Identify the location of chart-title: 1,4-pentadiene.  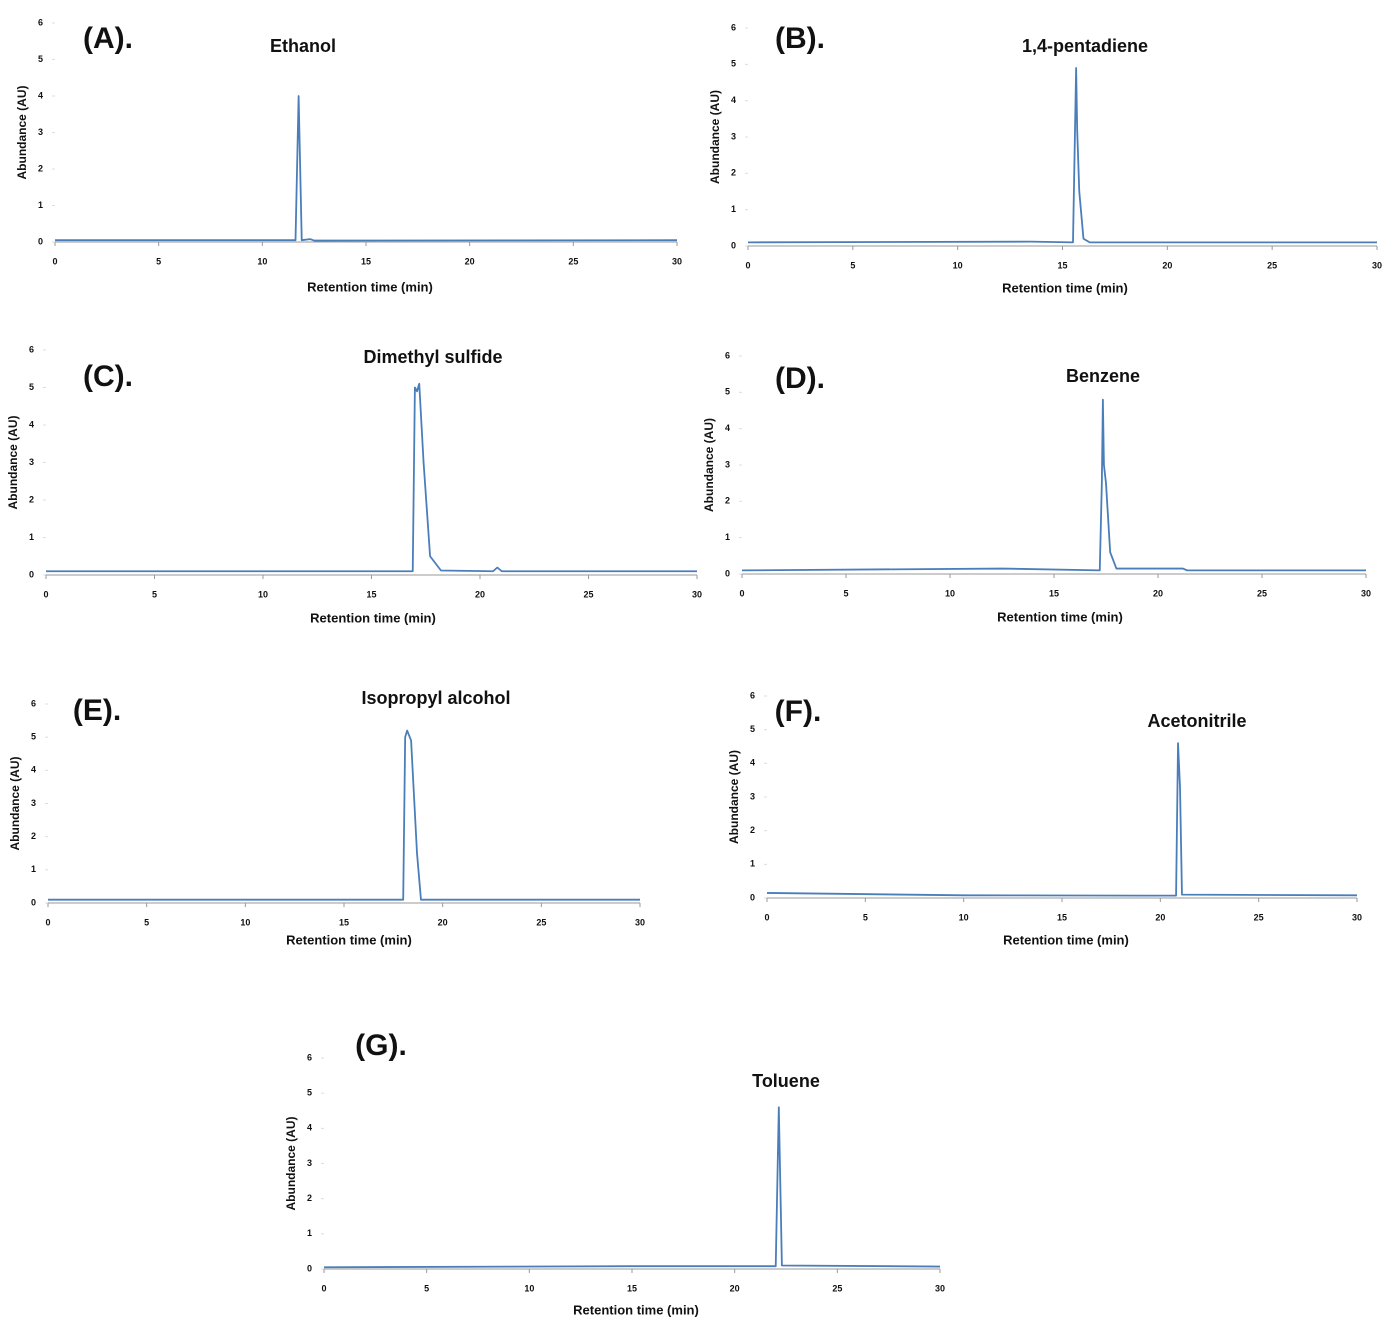
(1085, 46).